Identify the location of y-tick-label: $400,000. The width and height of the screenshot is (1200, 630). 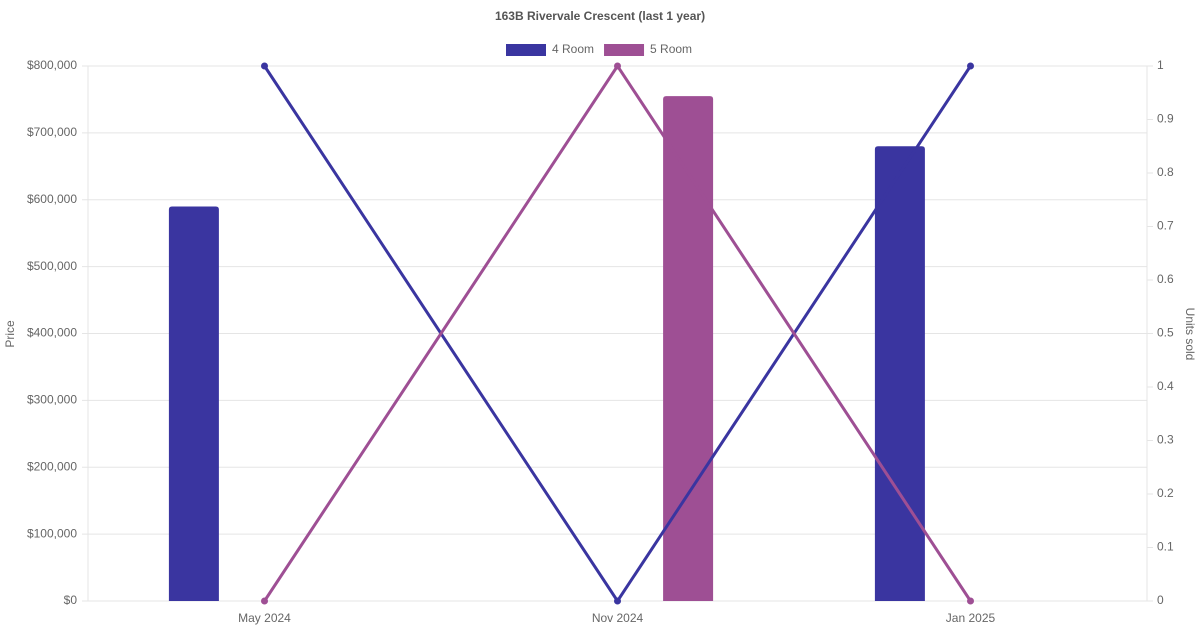
(52, 333).